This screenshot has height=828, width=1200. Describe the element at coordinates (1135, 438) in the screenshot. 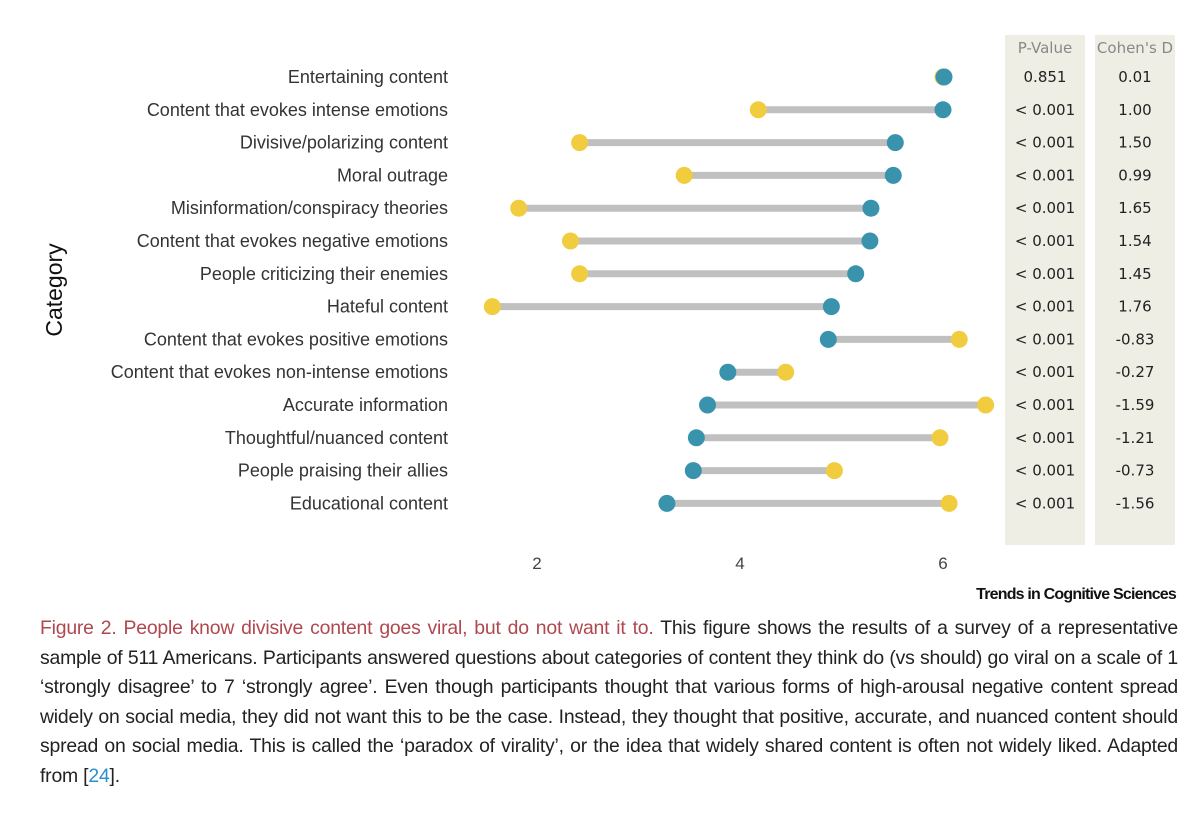

I see `cohens-d-cell: -1.21` at that location.